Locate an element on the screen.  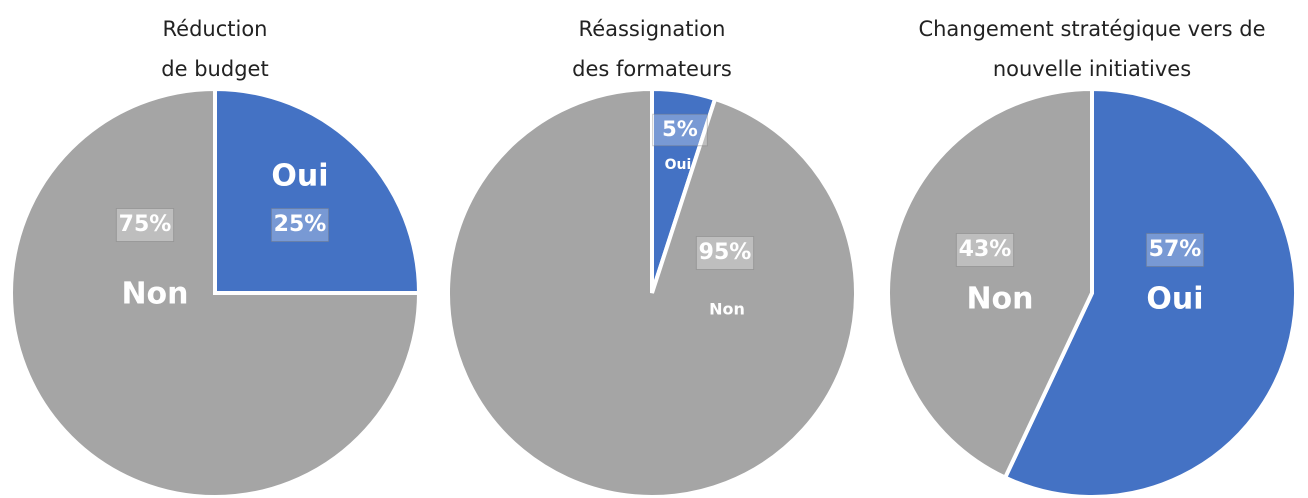
chart-title: Réduction is located at coordinates (215, 29).